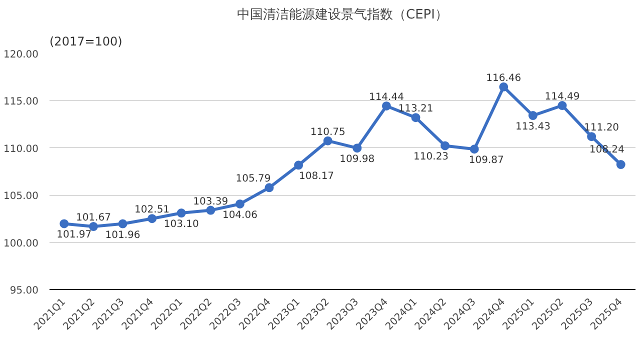 Image resolution: width=640 pixels, height=339 pixels. Describe the element at coordinates (24, 291) in the screenshot. I see `y-tick-label: 95.00` at that location.